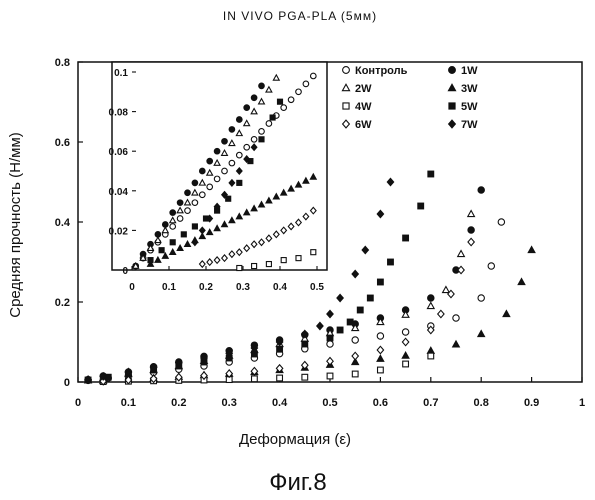 The width and height of the screenshot is (595, 500). What do you see at coordinates (469, 89) in the screenshot?
I see `legend-label-3w: 3W` at bounding box center [469, 89].